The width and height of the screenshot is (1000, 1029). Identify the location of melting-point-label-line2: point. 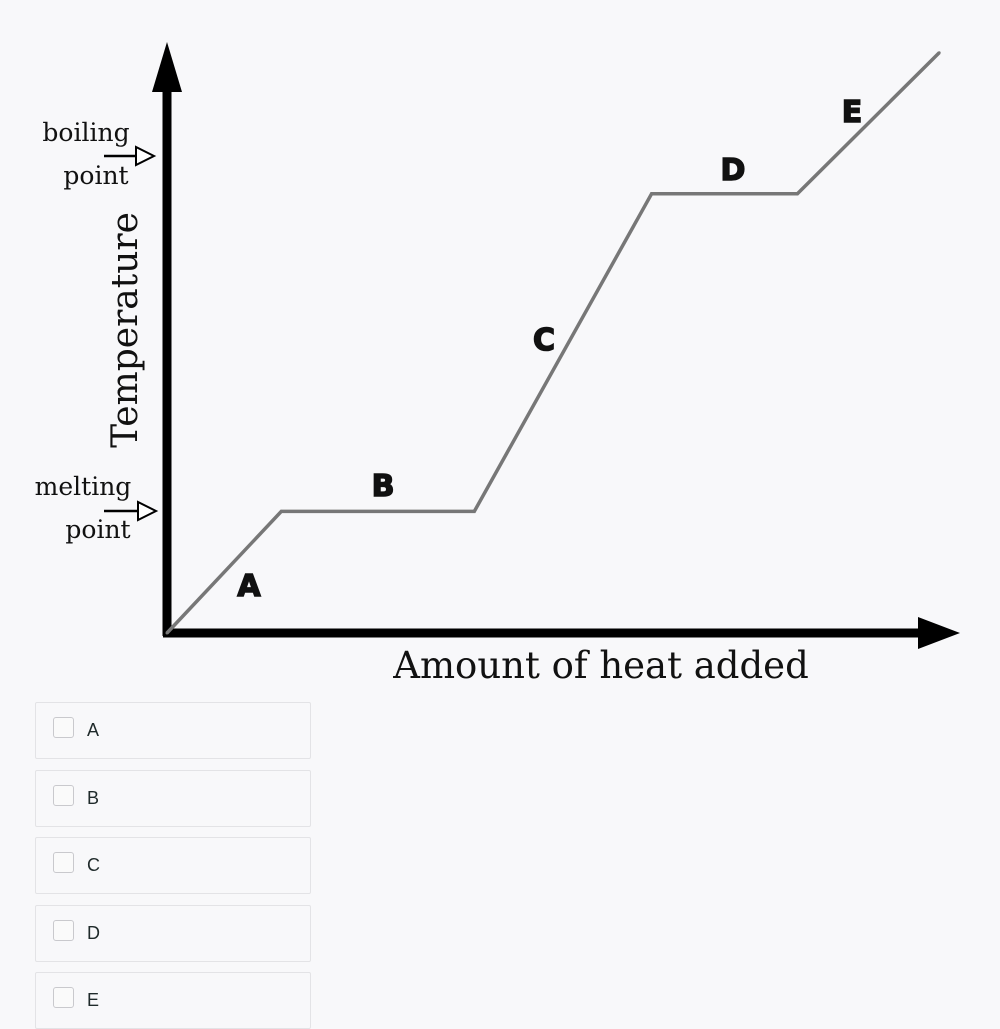
(97, 529).